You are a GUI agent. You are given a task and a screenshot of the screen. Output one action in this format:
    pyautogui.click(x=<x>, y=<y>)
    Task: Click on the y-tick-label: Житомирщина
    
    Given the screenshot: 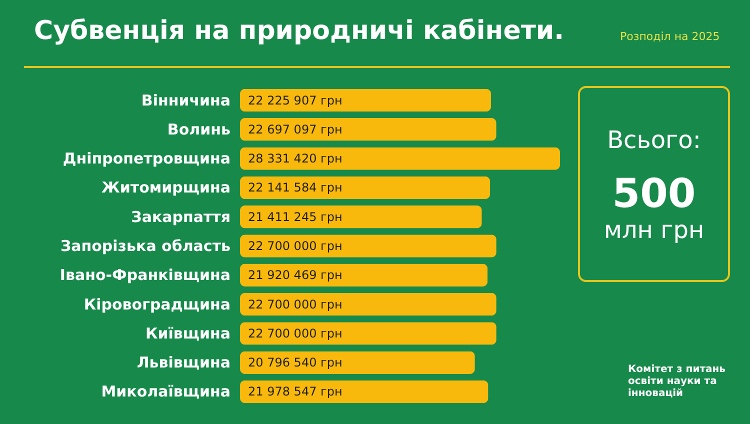 What is the action you would take?
    pyautogui.click(x=166, y=187)
    